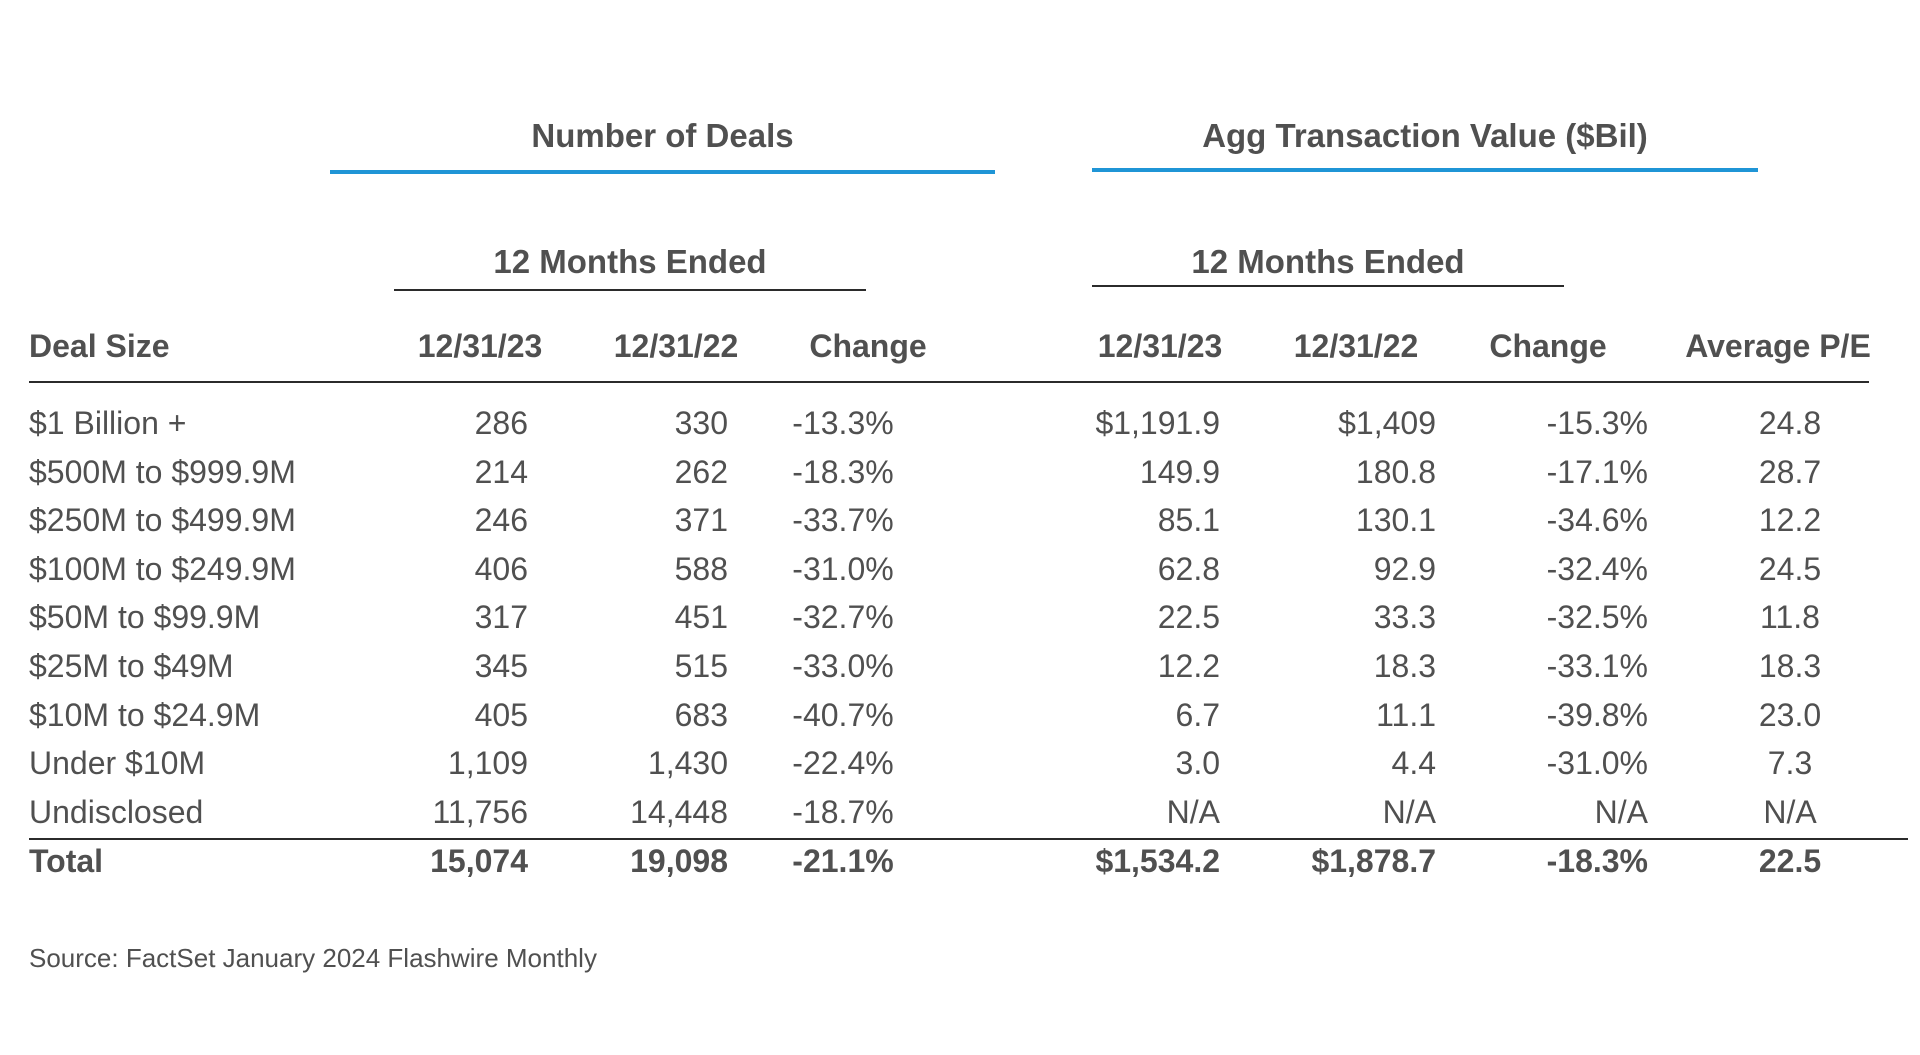  What do you see at coordinates (1435, 839) in the screenshot?
I see `total-rule-right` at bounding box center [1435, 839].